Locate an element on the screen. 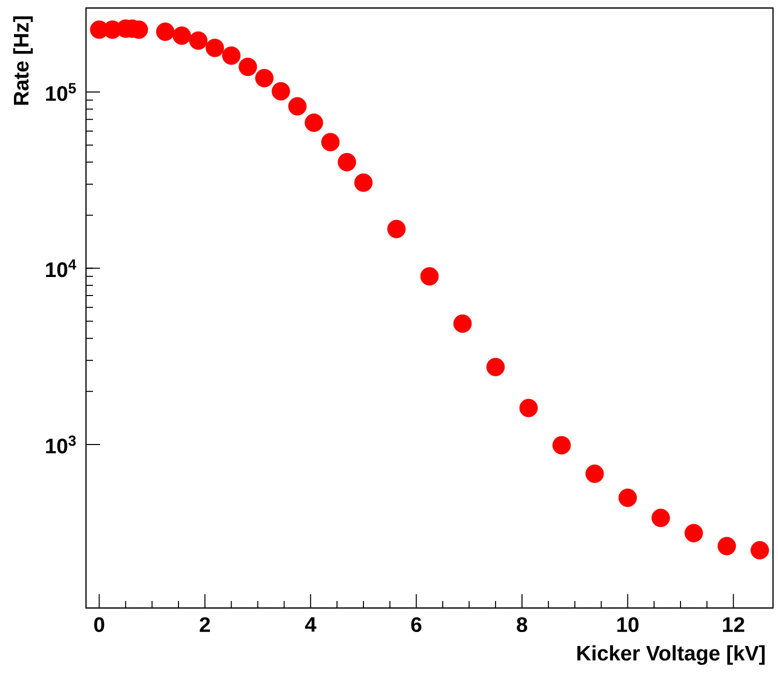 This screenshot has height=675, width=778. y-tick-label: 10$^{4}$ is located at coordinates (61, 268).